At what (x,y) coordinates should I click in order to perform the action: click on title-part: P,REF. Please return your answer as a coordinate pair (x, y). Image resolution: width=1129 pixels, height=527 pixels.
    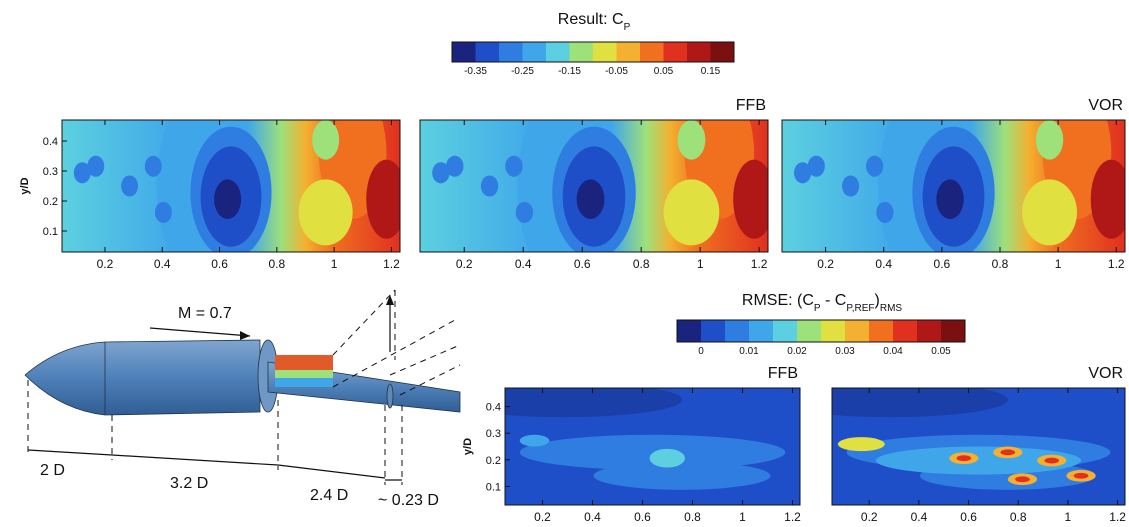
    Looking at the image, I should click on (860, 308).